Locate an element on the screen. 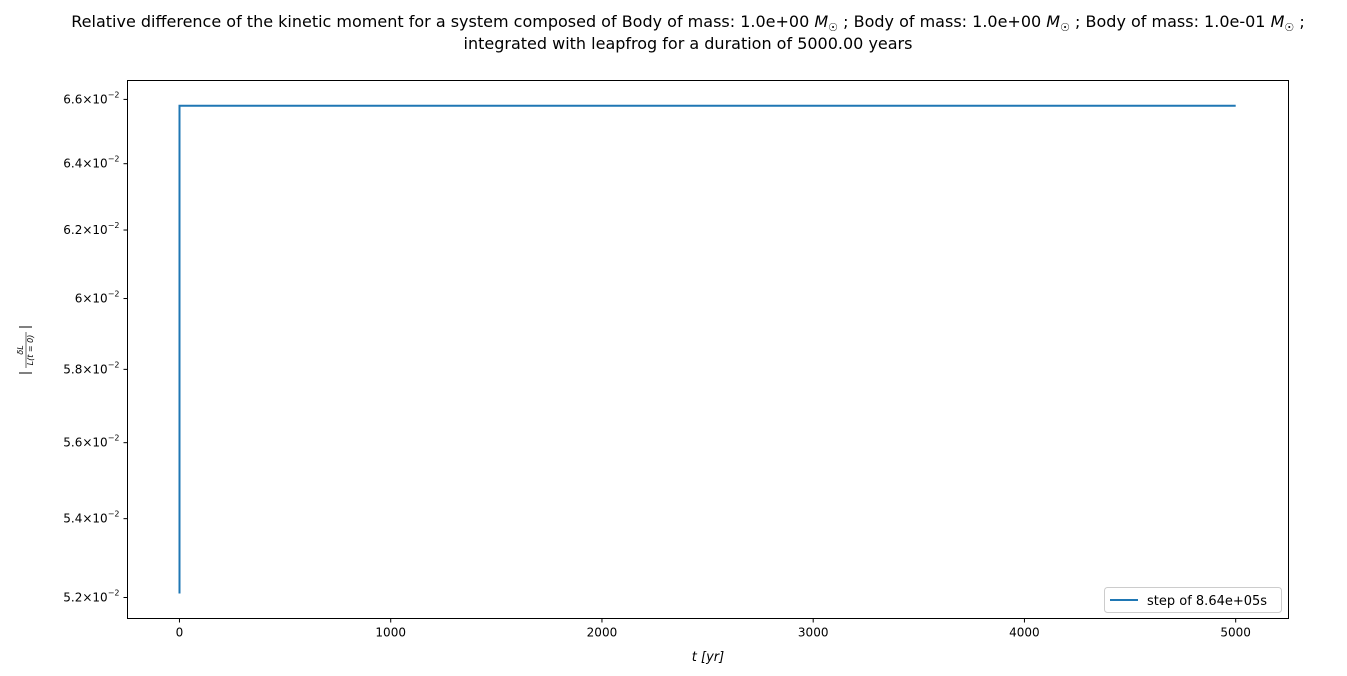 The width and height of the screenshot is (1347, 676). y-tick-label: 6.6×10⁻² is located at coordinates (91, 98).